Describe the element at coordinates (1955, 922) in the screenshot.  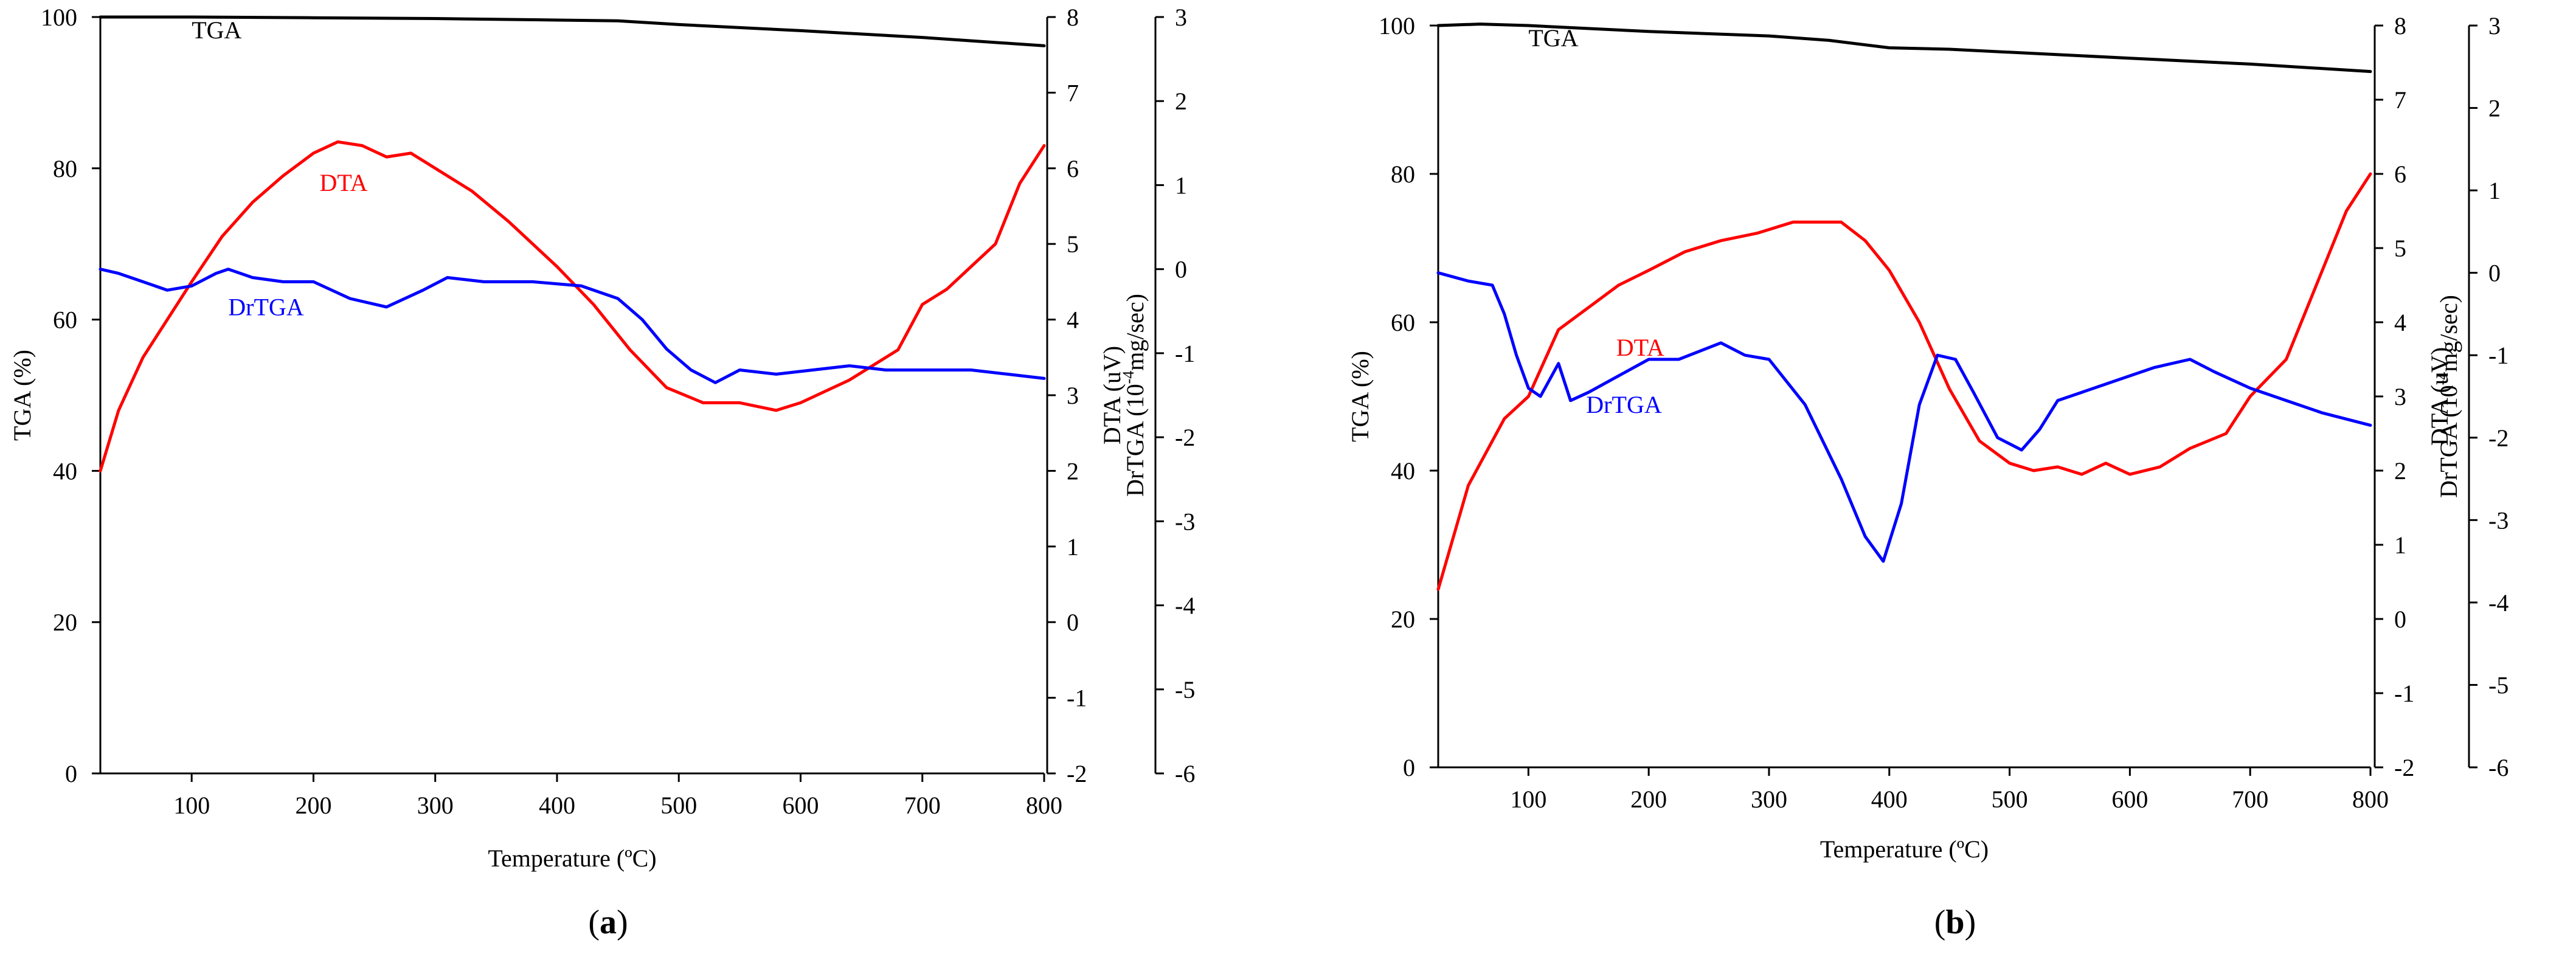
I see `panel-label: (b)` at that location.